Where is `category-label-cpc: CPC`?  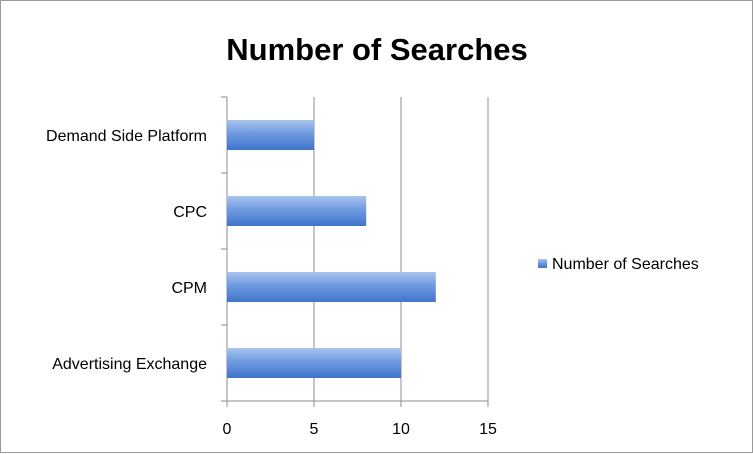
category-label-cpc: CPC is located at coordinates (190, 212).